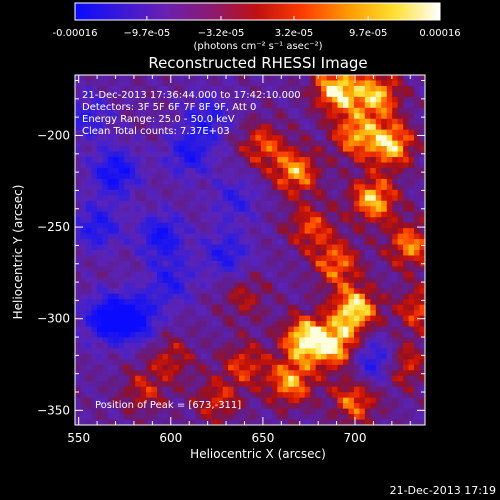  I want to click on footer-timestamp: 21-Dec-2013 17:19, so click(443, 490).